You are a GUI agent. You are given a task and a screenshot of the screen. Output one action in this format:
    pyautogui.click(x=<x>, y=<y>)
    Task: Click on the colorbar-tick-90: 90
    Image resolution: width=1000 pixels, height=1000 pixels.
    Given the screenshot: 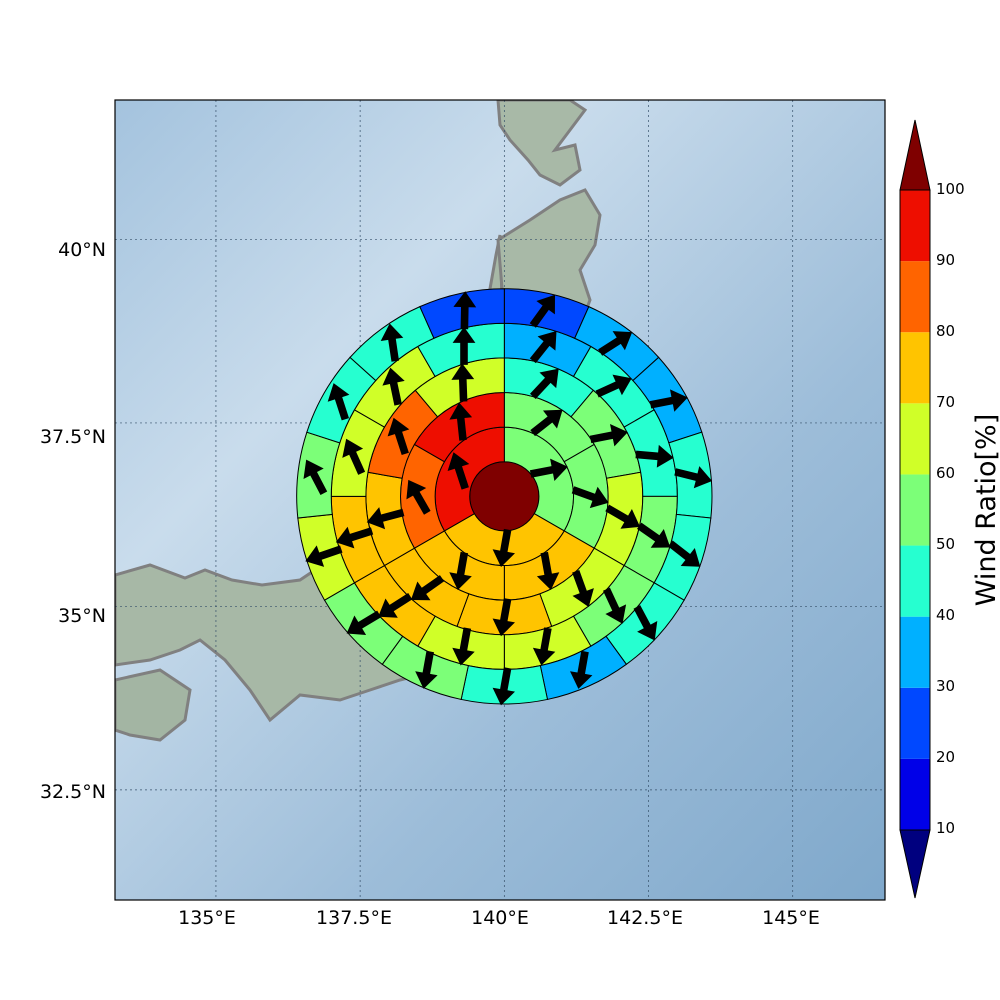 What is the action you would take?
    pyautogui.click(x=945, y=260)
    